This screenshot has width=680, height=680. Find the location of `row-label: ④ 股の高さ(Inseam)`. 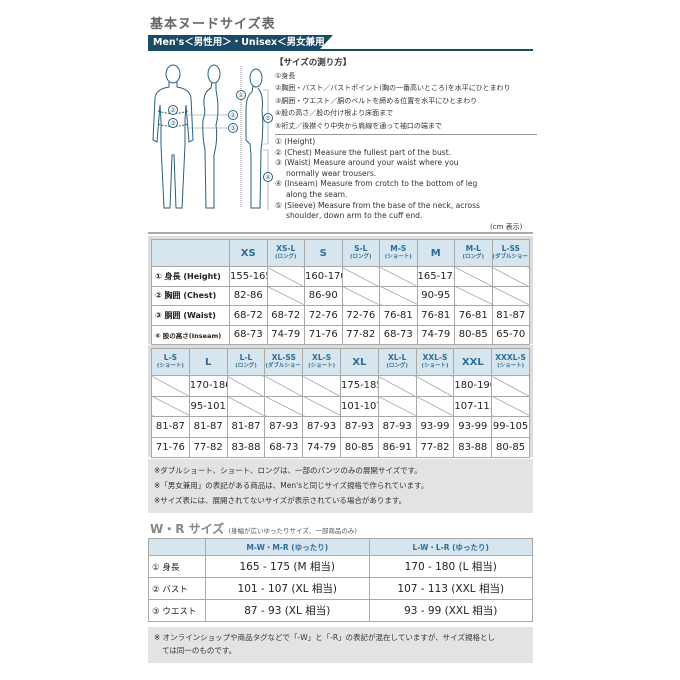

row-label: ④ 股の高さ(Inseam) is located at coordinates (190, 334).